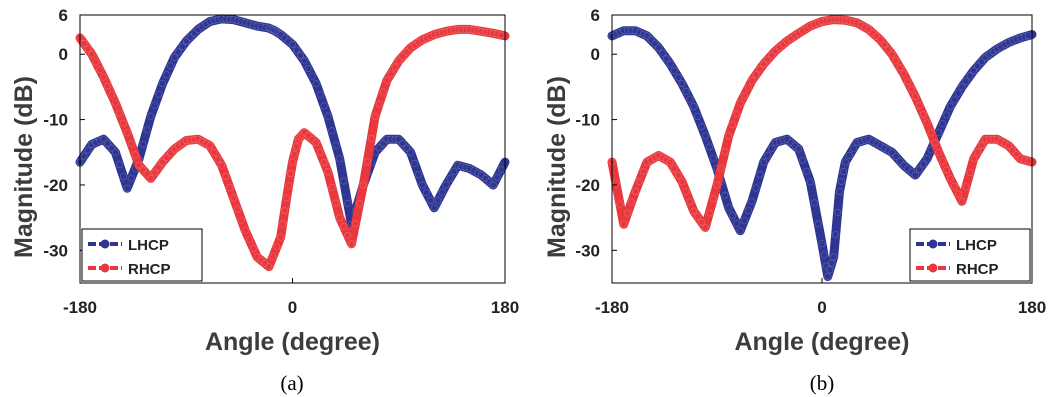 The height and width of the screenshot is (397, 1056). Describe the element at coordinates (149, 269) in the screenshot. I see `legend-label-rhcp: RHCP` at that location.